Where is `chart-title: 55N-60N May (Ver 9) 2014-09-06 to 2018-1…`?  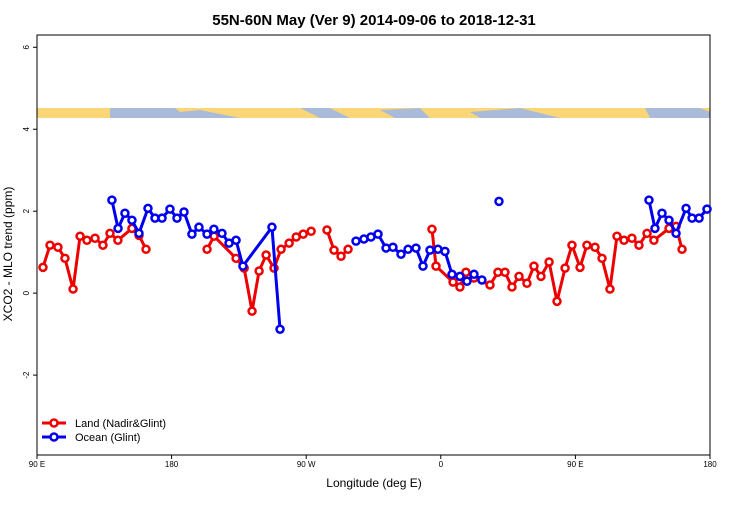
chart-title: 55N-60N May (Ver 9) 2014-09-06 to 2018-1… is located at coordinates (374, 20).